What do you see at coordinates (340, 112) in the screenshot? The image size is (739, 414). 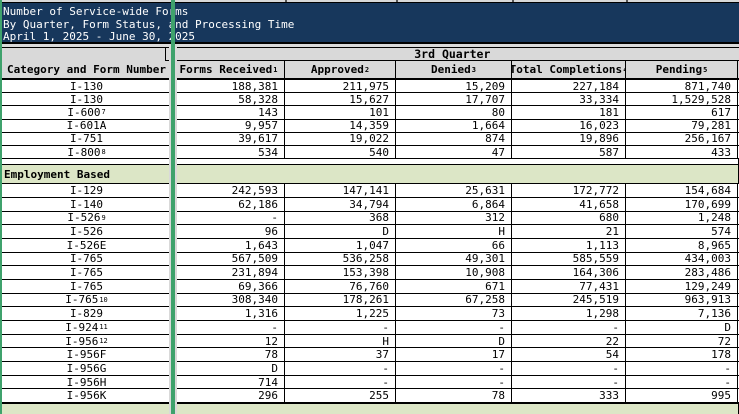 I see `value-cell: 101` at bounding box center [340, 112].